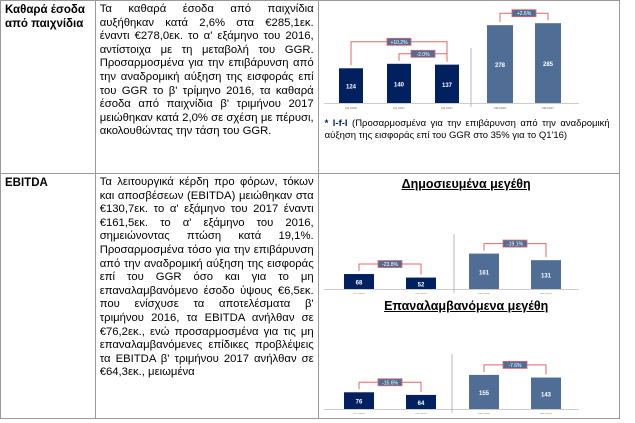 This screenshot has height=423, width=635. Describe the element at coordinates (336, 123) in the screenshot. I see `footnote-mark: * l-f-l` at that location.